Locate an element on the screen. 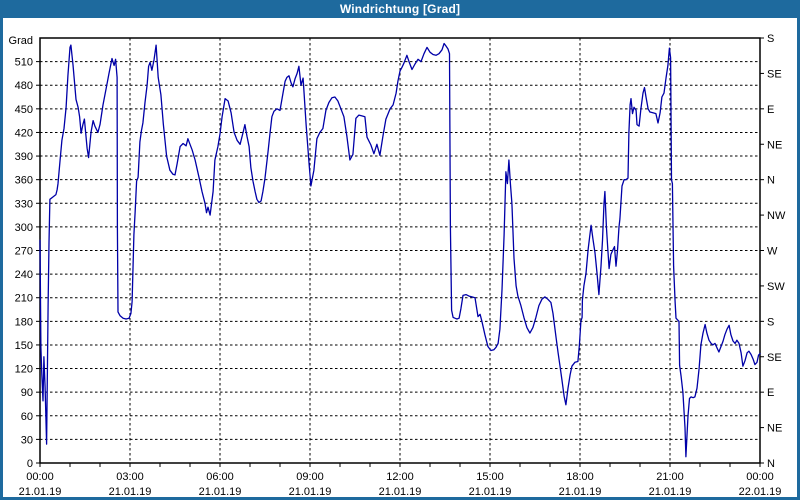  y-tick-label: 480 is located at coordinates (24, 86).